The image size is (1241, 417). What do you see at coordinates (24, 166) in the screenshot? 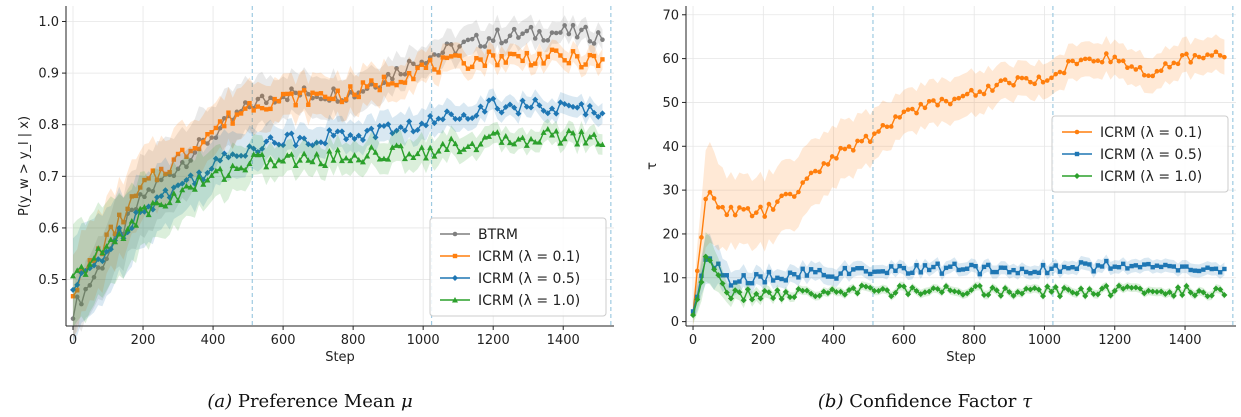
I see `y-axis-label: P(y_w > y_l | x)` at bounding box center [24, 166].